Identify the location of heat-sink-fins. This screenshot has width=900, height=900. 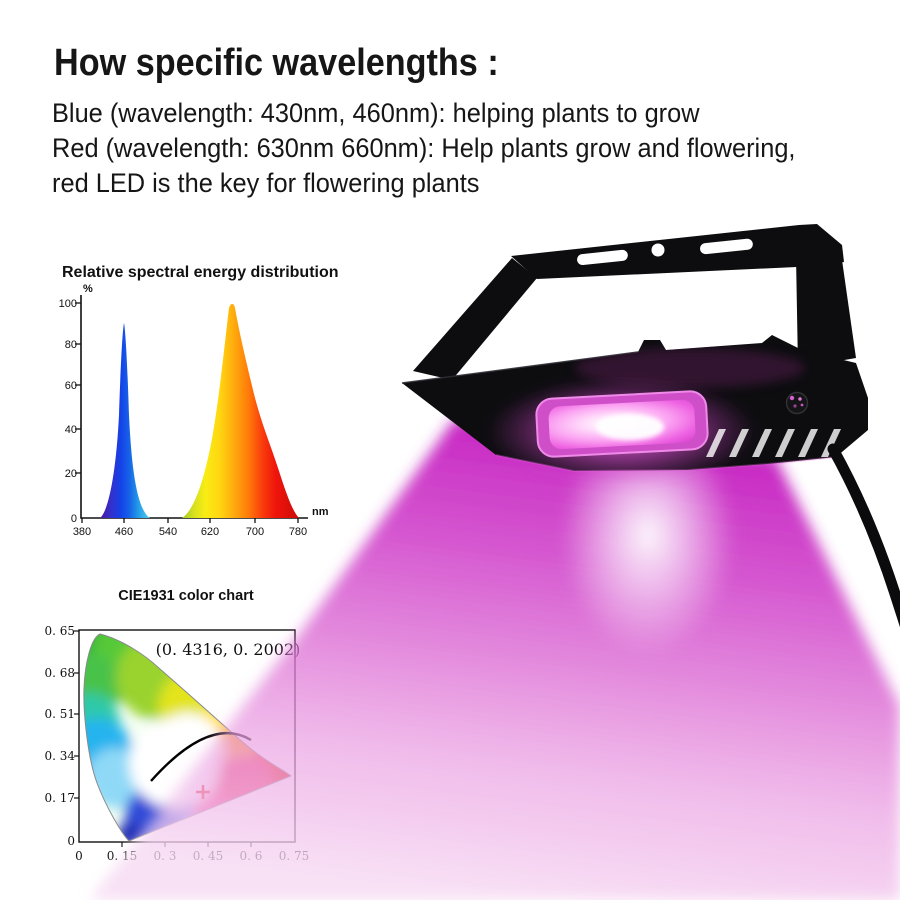
(773, 443).